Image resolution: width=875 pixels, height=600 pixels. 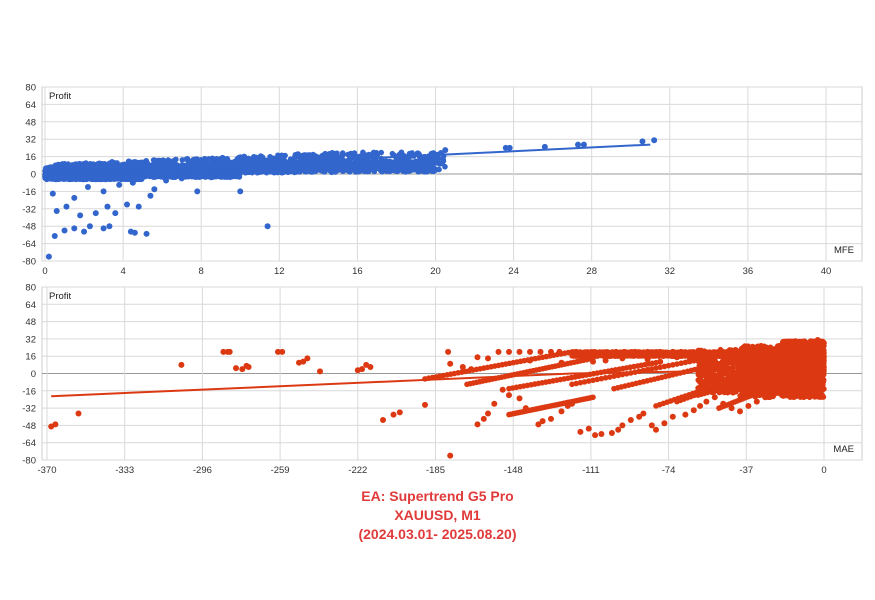 I want to click on x-tick-label: -111, so click(x=591, y=470).